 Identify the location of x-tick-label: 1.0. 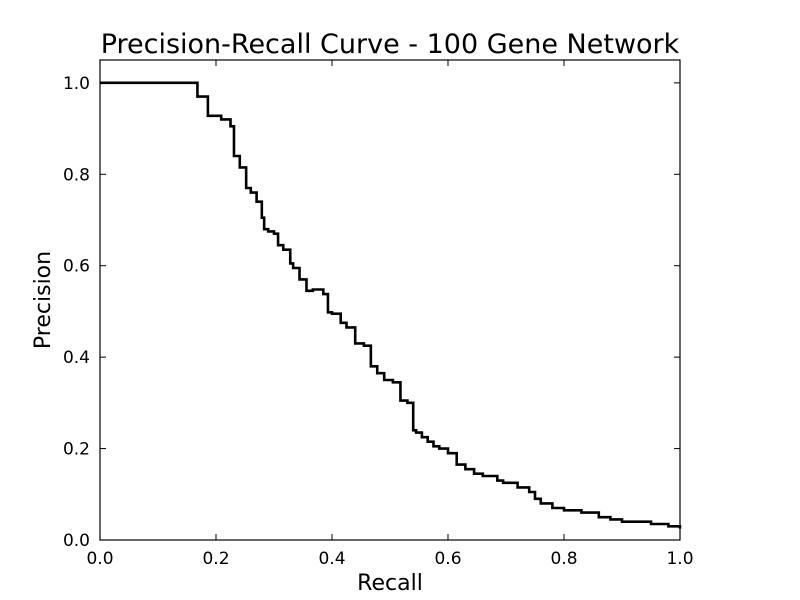
(679, 559).